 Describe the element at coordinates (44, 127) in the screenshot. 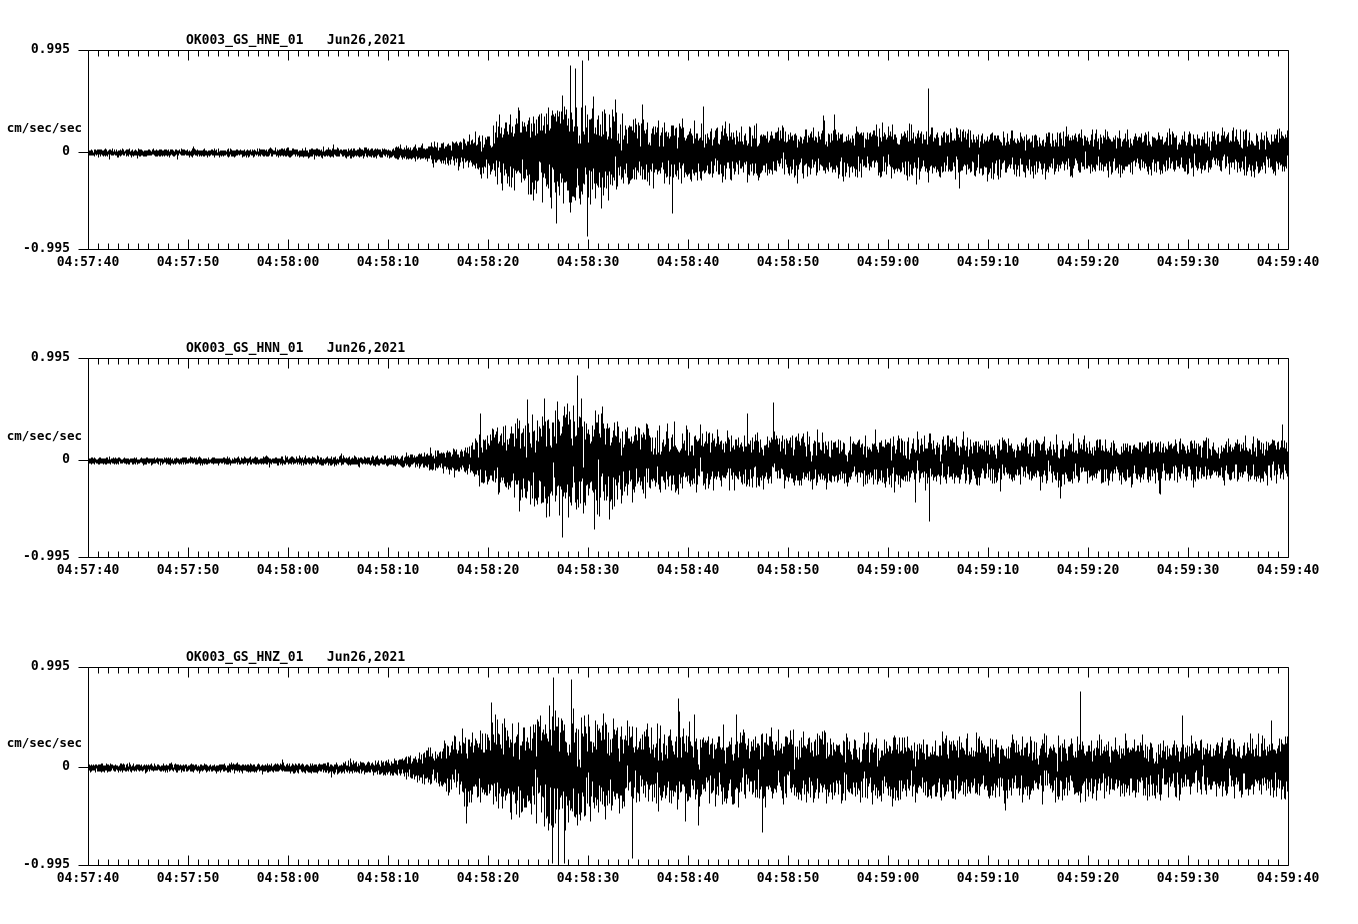

I see `y-axis-unit-label-hne: cm/sec/sec` at that location.